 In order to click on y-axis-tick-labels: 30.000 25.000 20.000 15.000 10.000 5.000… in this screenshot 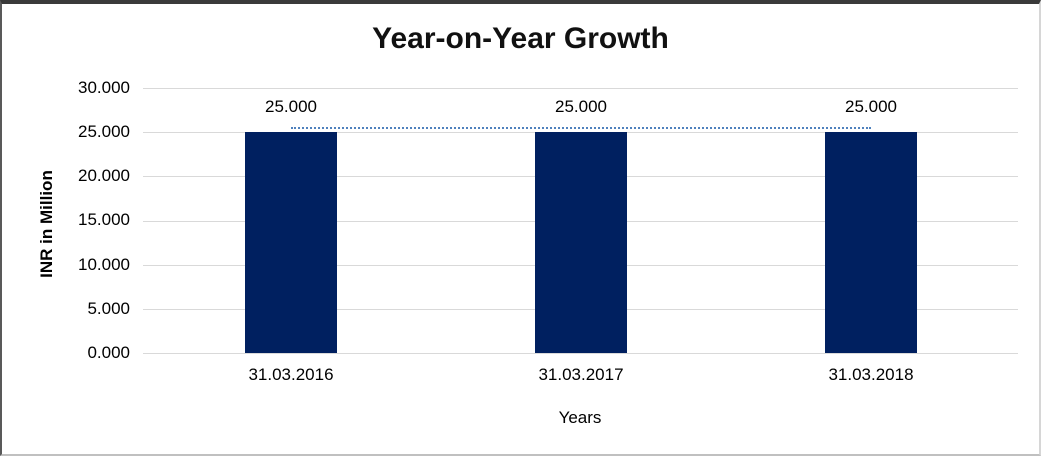, I will do `click(80, 220)`.